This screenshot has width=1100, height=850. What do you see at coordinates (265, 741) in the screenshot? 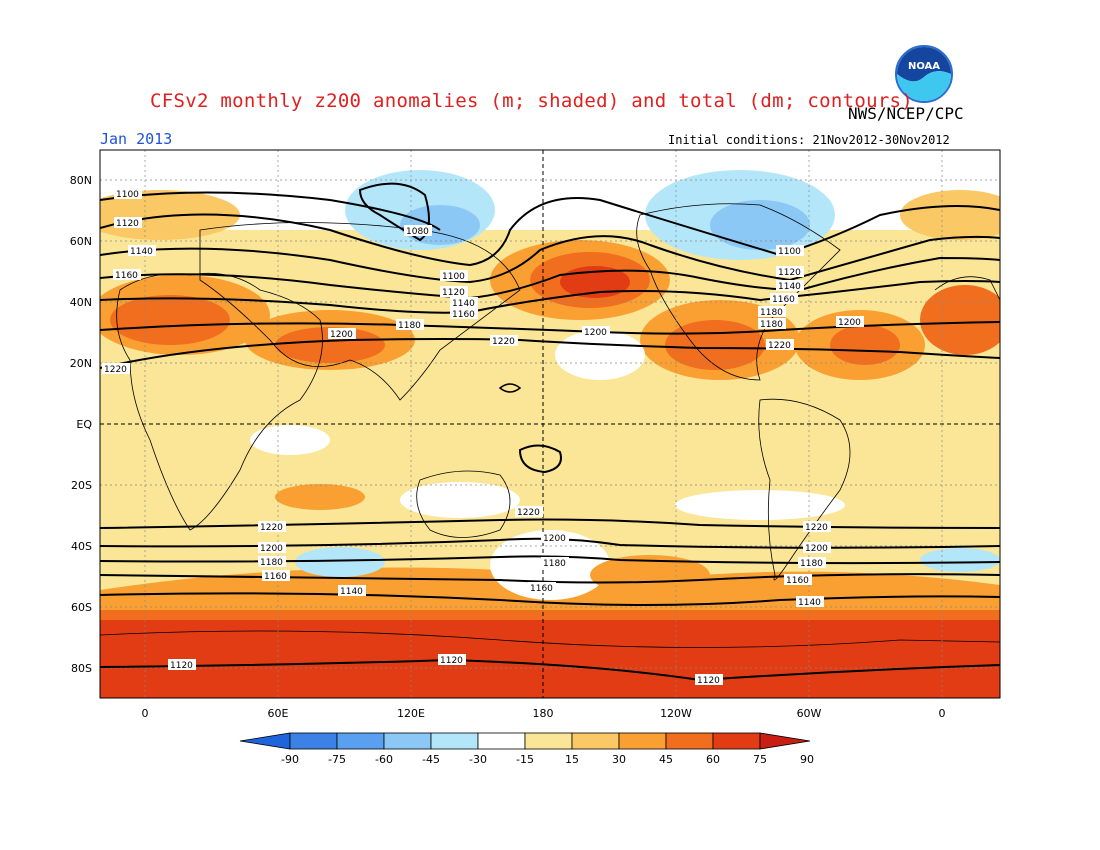
I see `colorbar-left-arrow` at bounding box center [265, 741].